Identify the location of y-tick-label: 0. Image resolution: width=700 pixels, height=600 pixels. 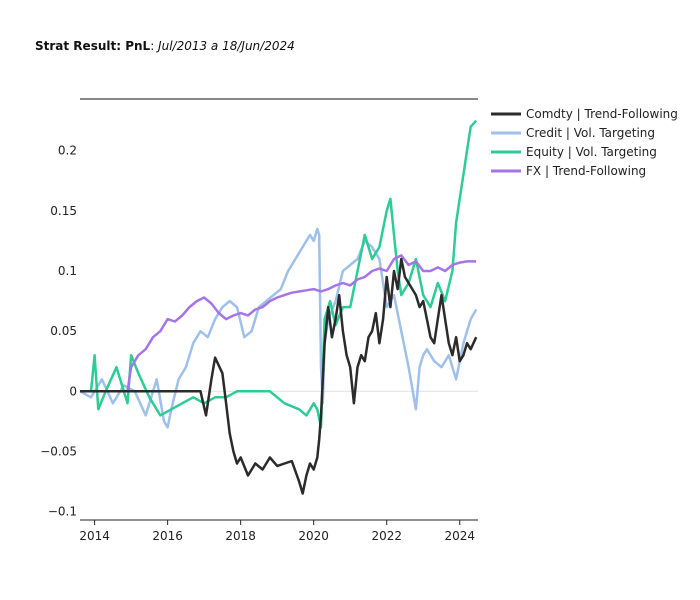
(73, 391).